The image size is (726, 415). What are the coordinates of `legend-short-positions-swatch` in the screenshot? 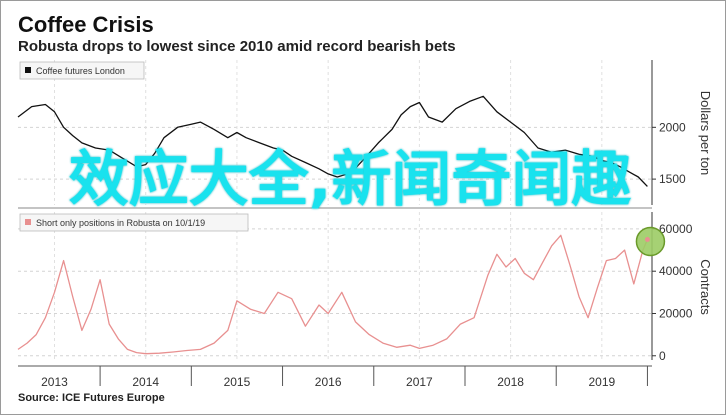 It's located at (28, 222).